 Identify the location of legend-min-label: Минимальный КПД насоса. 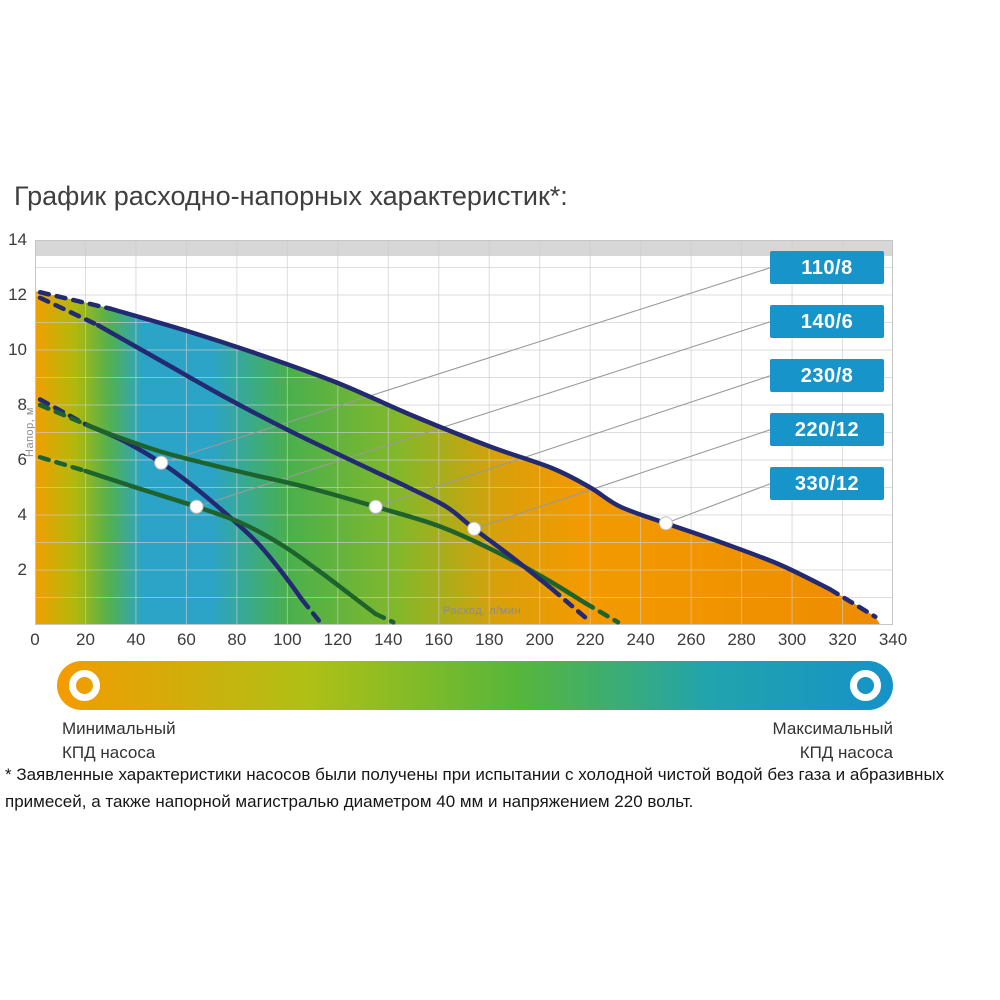
(119, 741).